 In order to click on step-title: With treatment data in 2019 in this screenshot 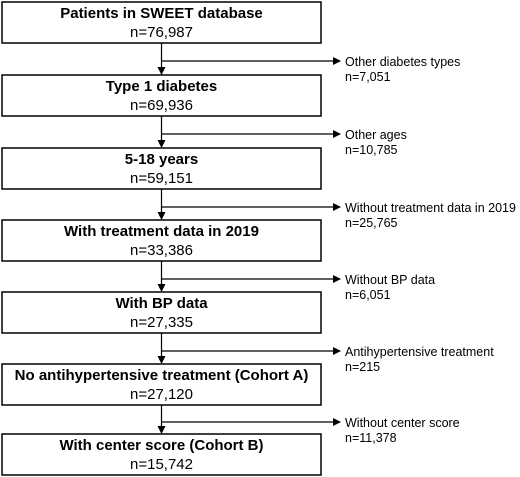, I will do `click(161, 231)`.